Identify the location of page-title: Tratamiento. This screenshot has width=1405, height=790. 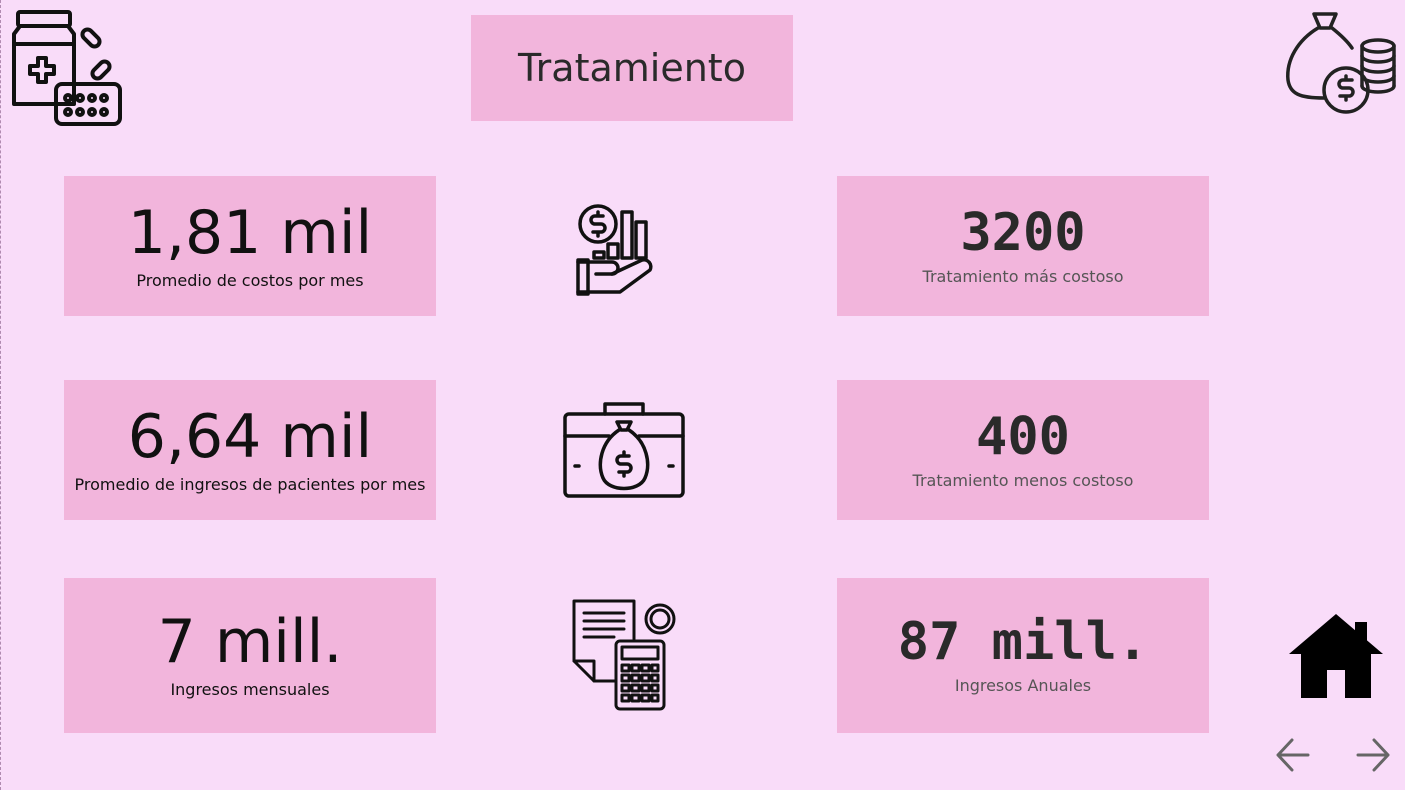
(632, 68).